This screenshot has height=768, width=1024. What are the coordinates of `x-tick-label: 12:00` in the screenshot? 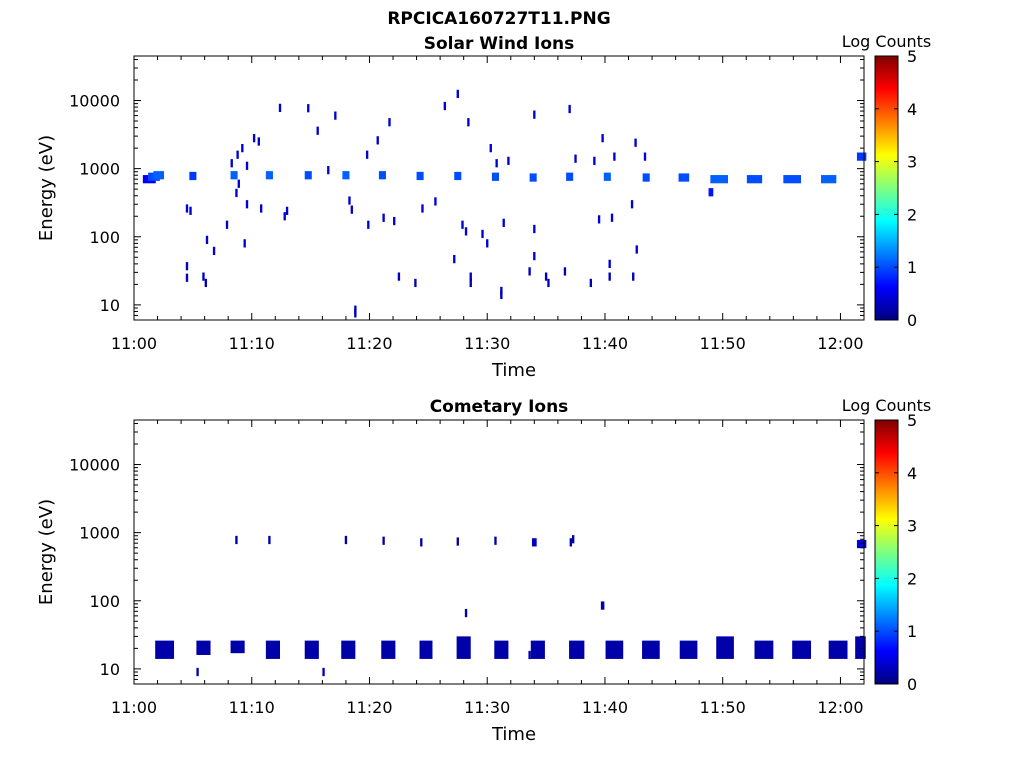 It's located at (840, 343).